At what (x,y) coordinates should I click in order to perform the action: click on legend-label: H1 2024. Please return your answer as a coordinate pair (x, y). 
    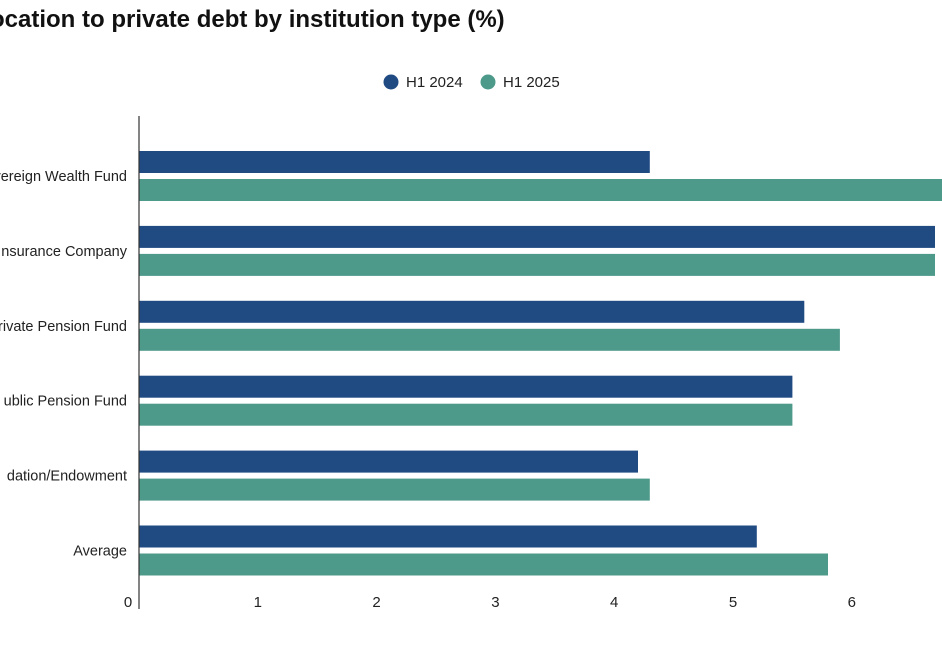
    Looking at the image, I should click on (434, 82).